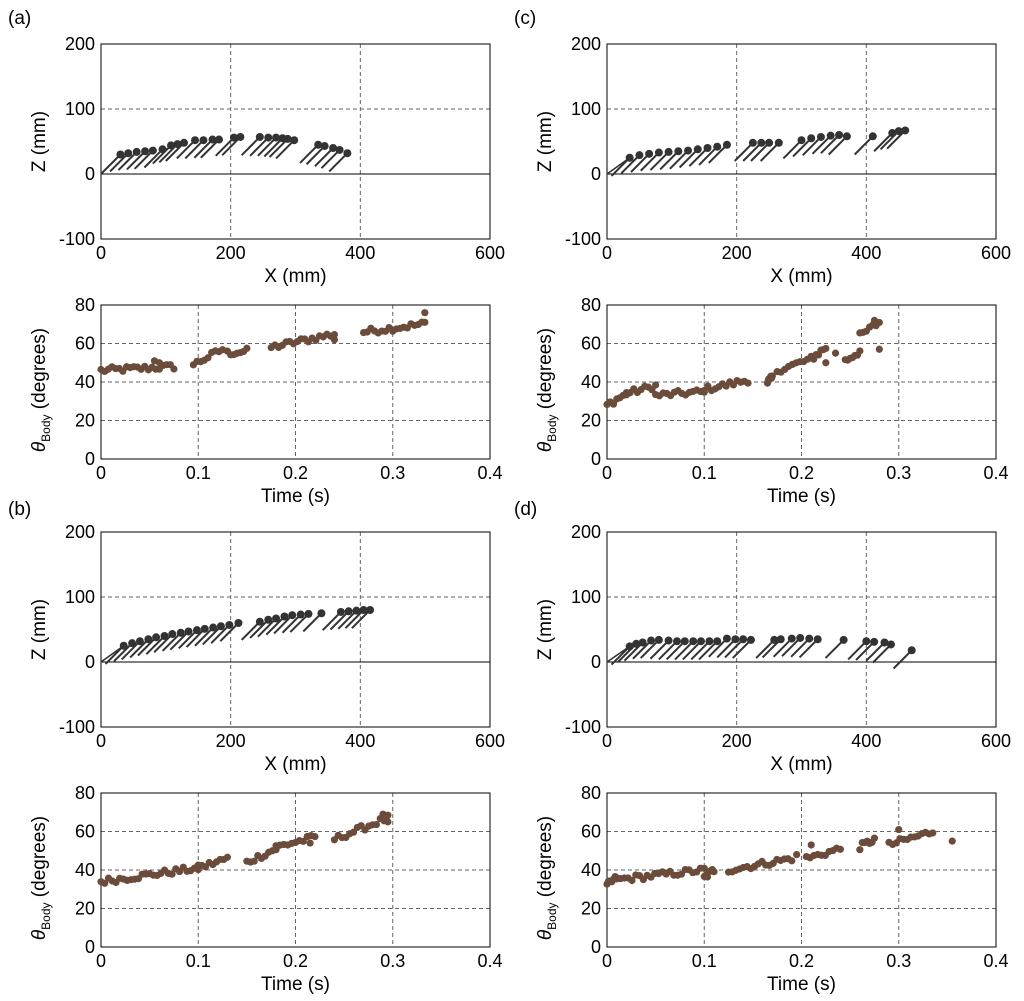 The image size is (1024, 1001). I want to click on panel-d-theta-ylabel-rest: (degrees), so click(545, 859).